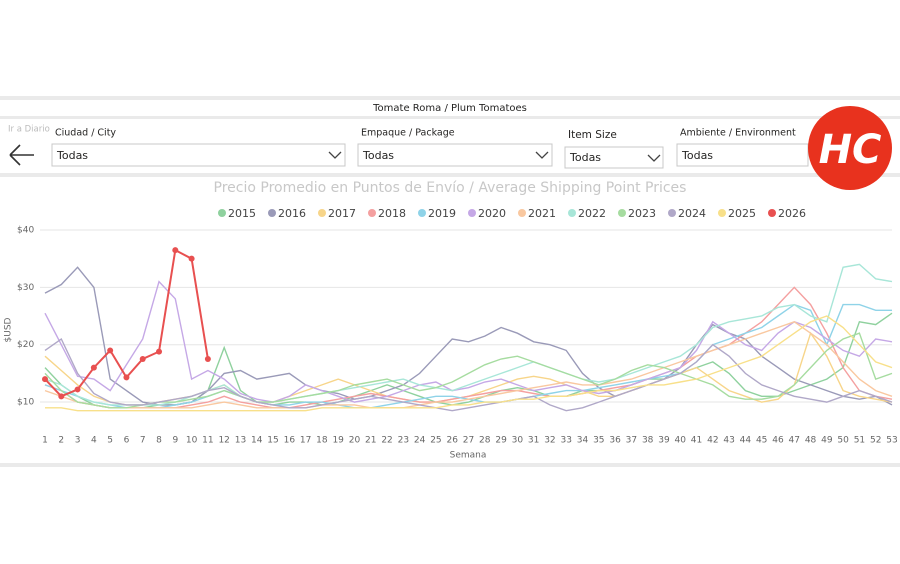 This screenshot has width=900, height=564. I want to click on x-tick-label: 20, so click(355, 441).